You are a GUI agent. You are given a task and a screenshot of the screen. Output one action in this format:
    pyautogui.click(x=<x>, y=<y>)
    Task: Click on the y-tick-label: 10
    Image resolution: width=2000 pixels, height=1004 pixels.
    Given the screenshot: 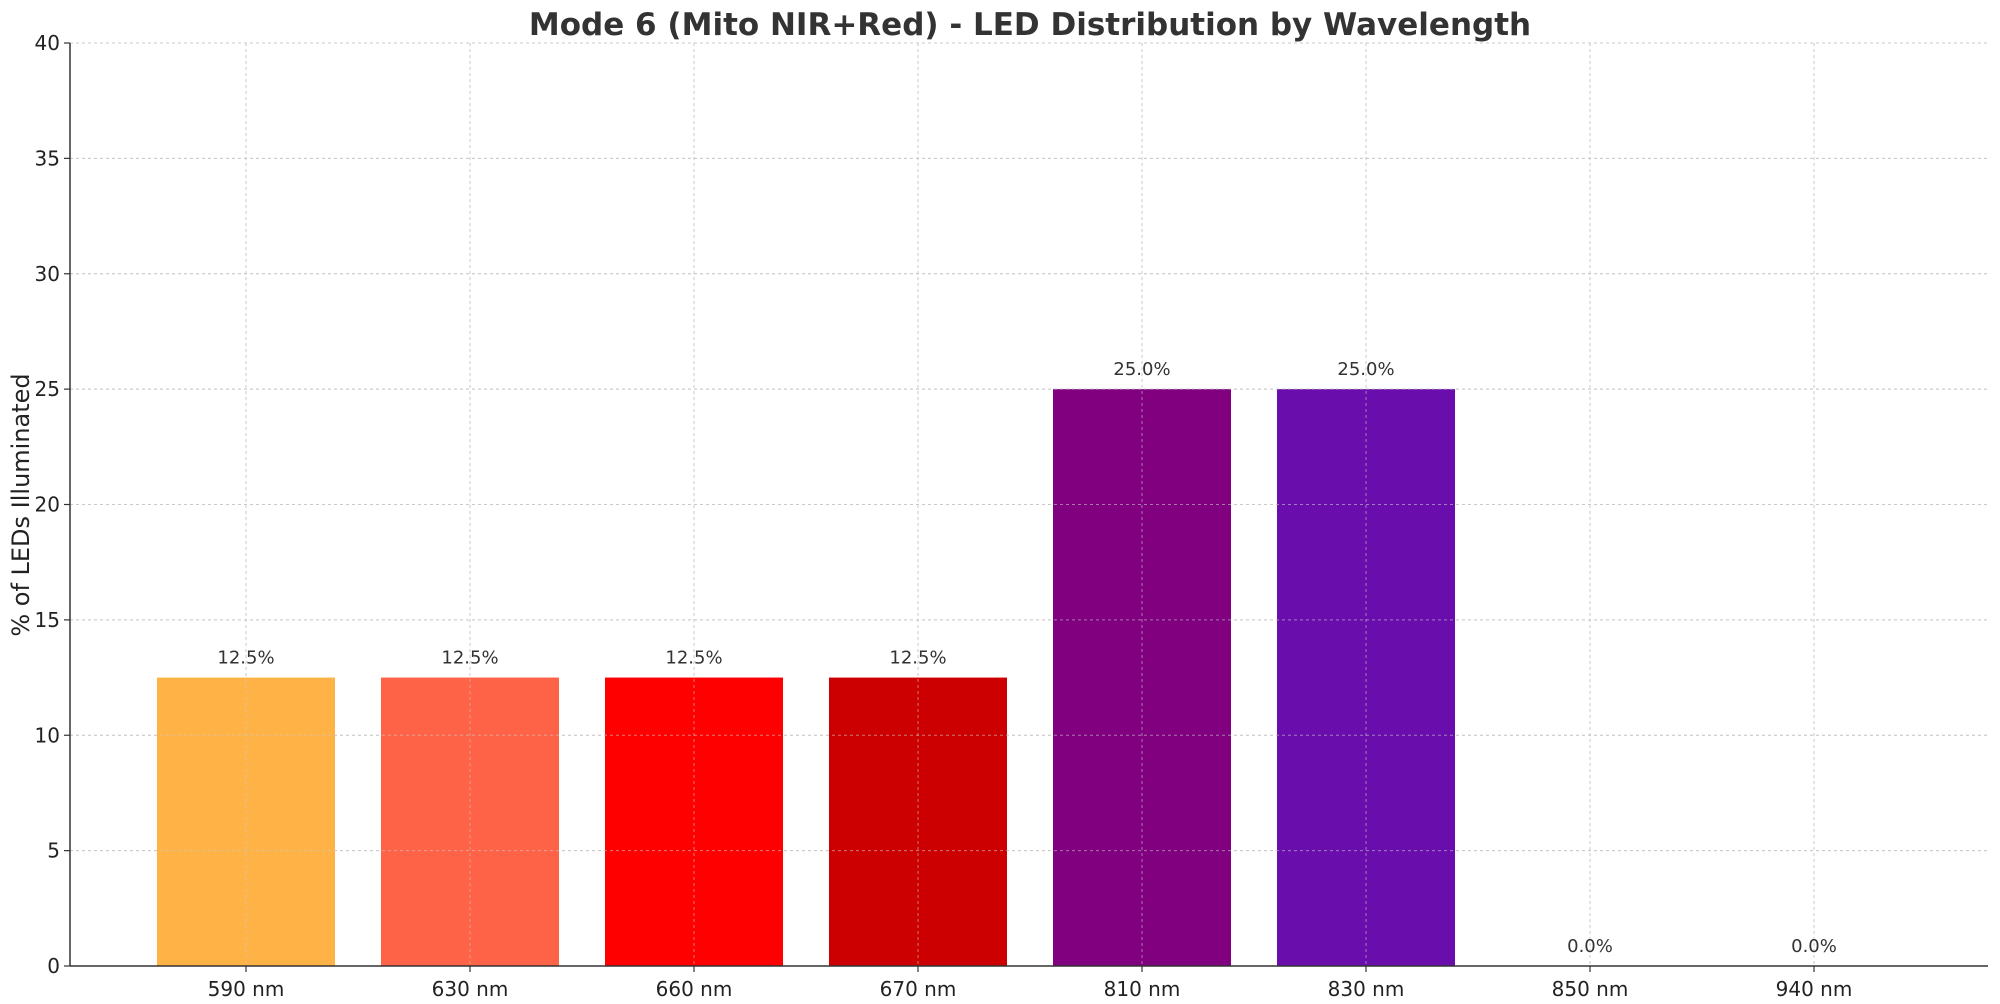 What is the action you would take?
    pyautogui.click(x=47, y=735)
    